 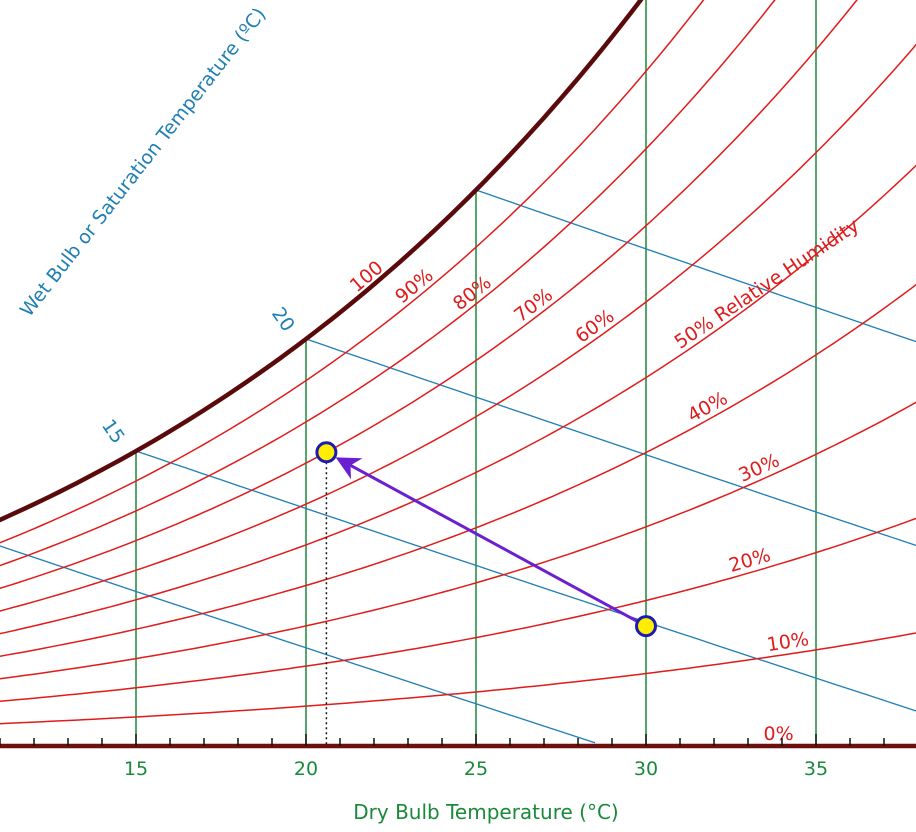 What do you see at coordinates (136, 769) in the screenshot?
I see `x-tick-label-15: 15` at bounding box center [136, 769].